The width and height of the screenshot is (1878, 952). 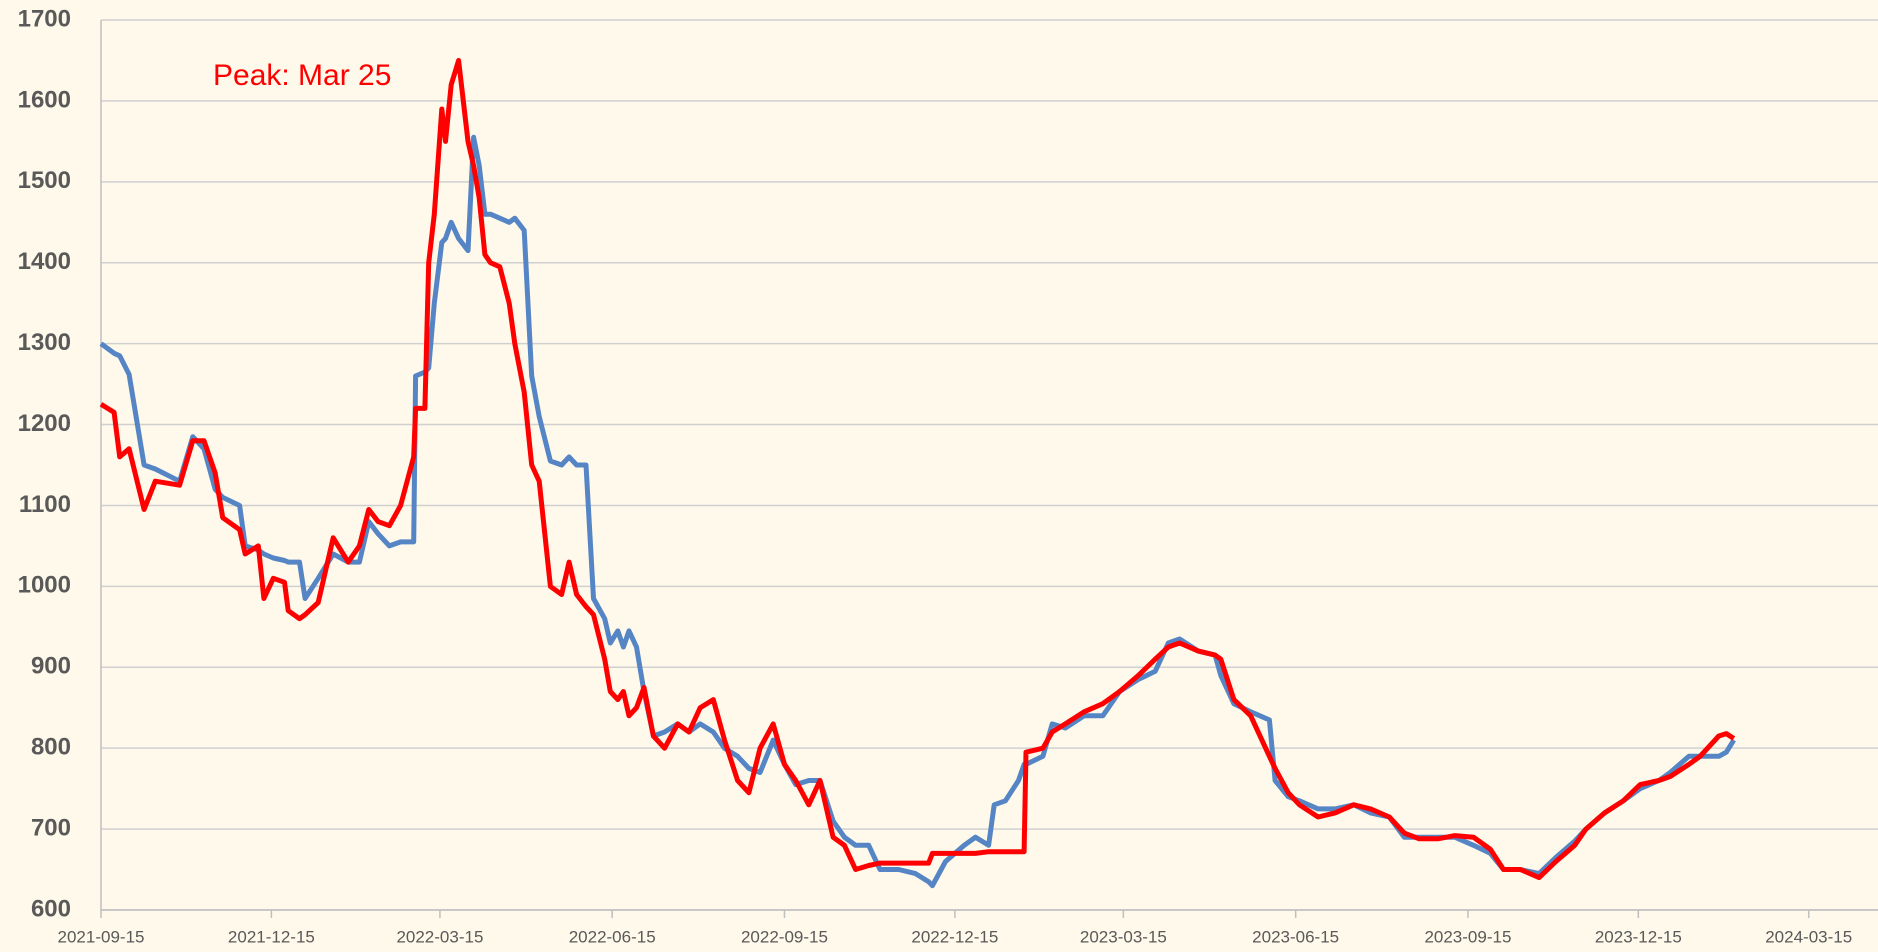 I want to click on x-tick-label: 2021-09-15, so click(x=101, y=936).